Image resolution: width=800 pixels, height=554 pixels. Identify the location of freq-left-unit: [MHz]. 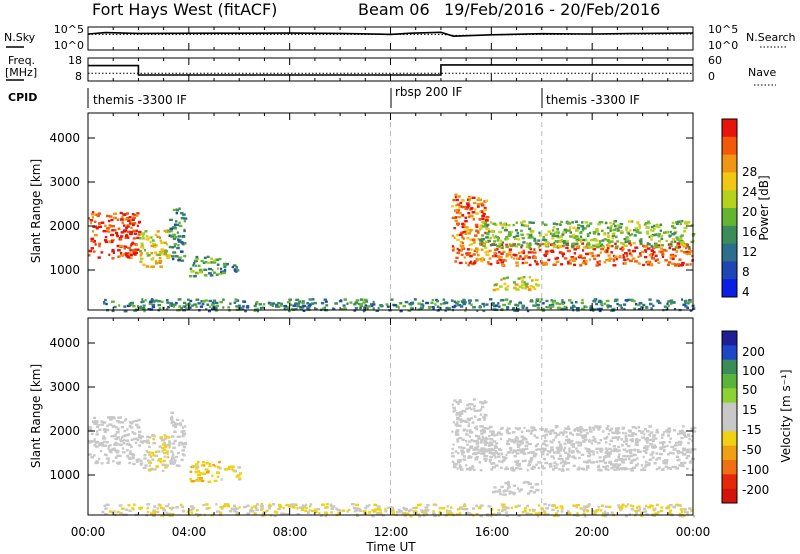
(21, 72).